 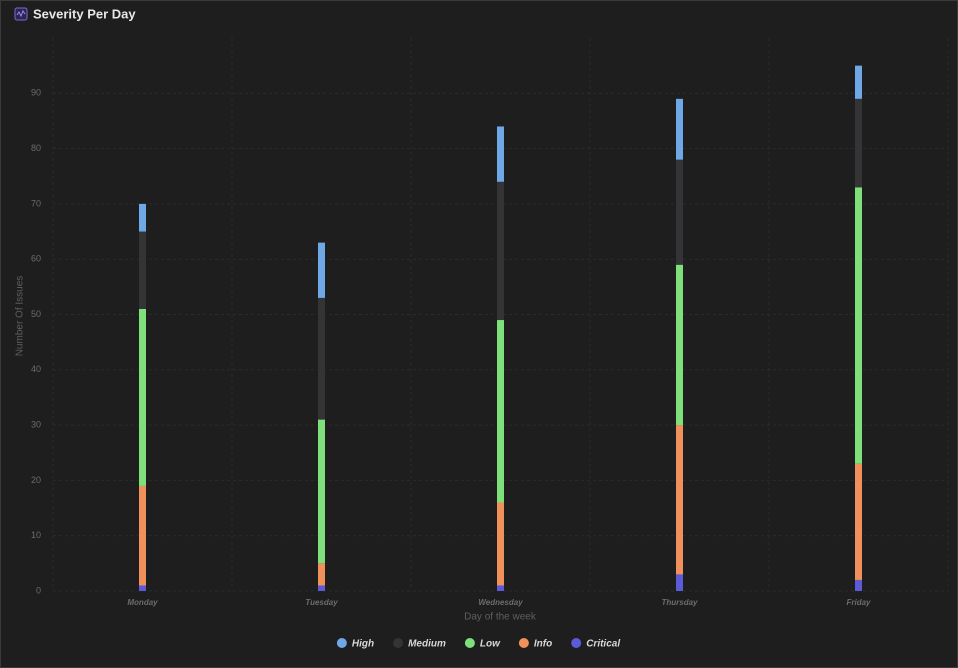 I want to click on y-tick-label: 50, so click(x=36, y=314).